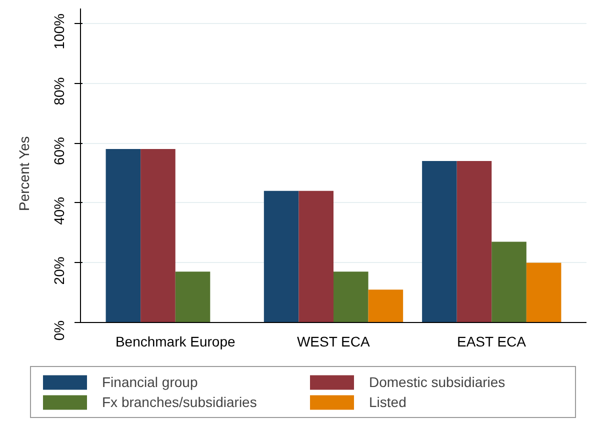 This screenshot has height=426, width=611. I want to click on y-tick-label: 0%, so click(59, 330).